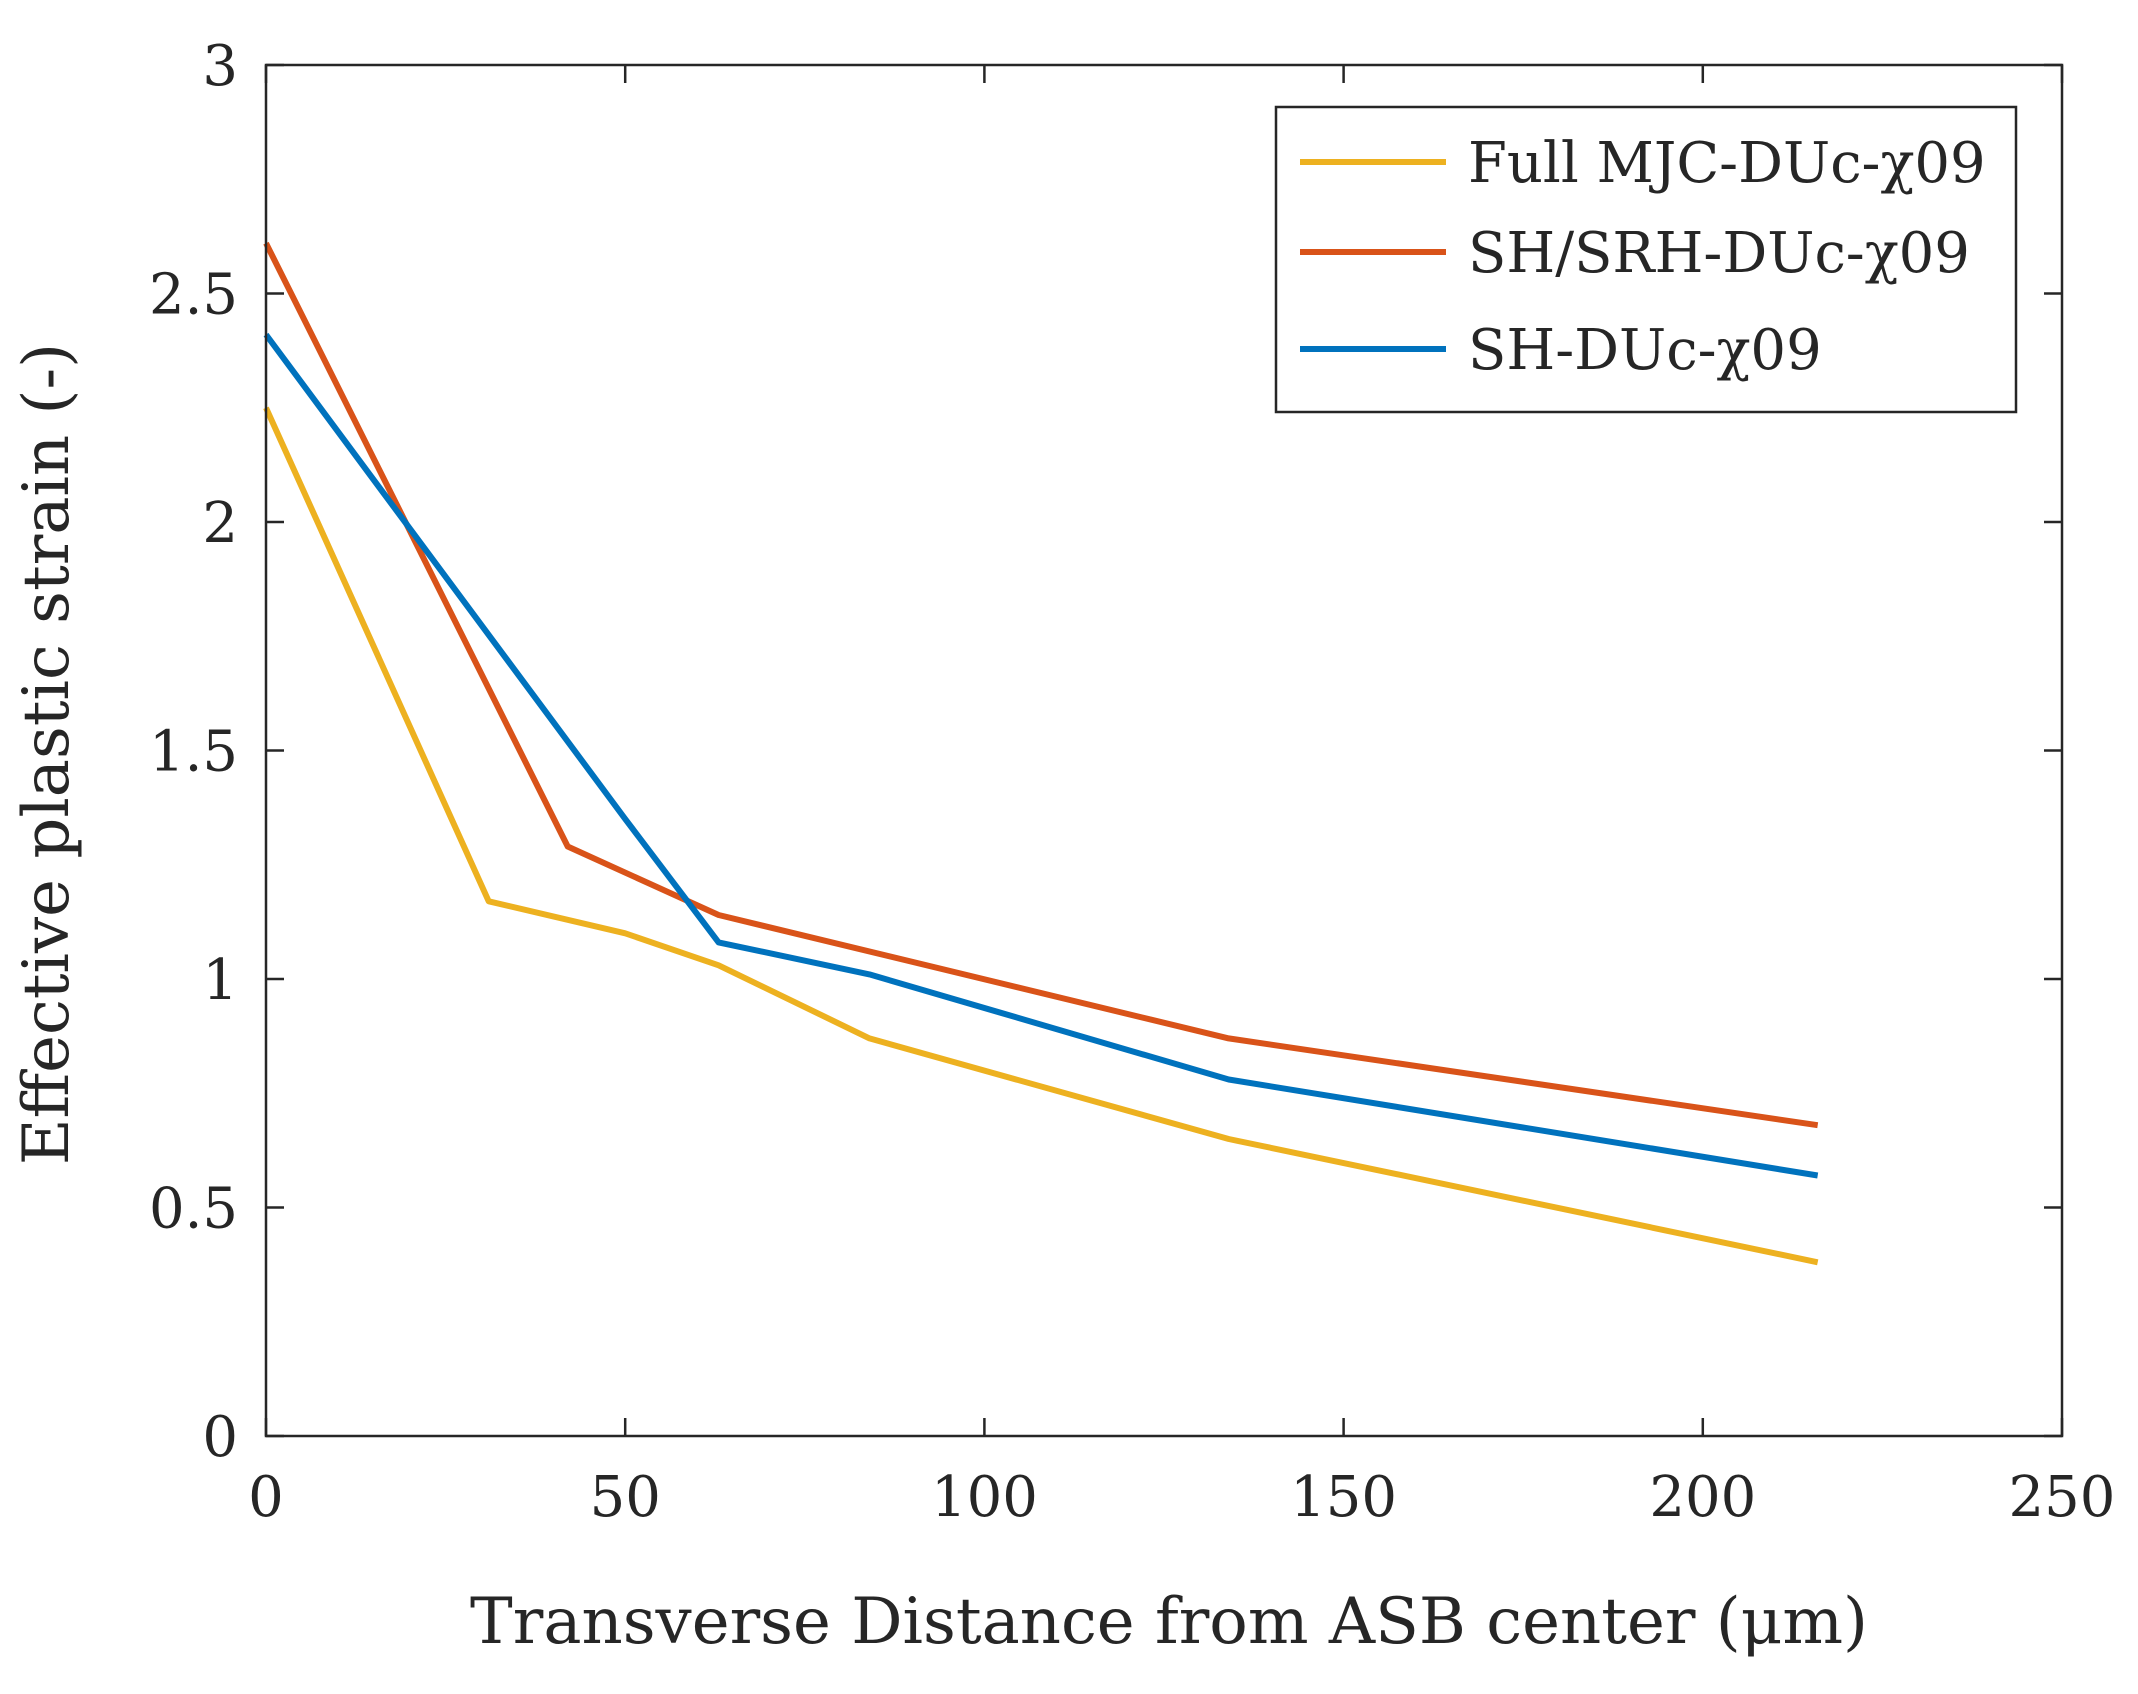 The image size is (2138, 1694). Describe the element at coordinates (193, 1209) in the screenshot. I see `y-tick-label: 0.5` at that location.